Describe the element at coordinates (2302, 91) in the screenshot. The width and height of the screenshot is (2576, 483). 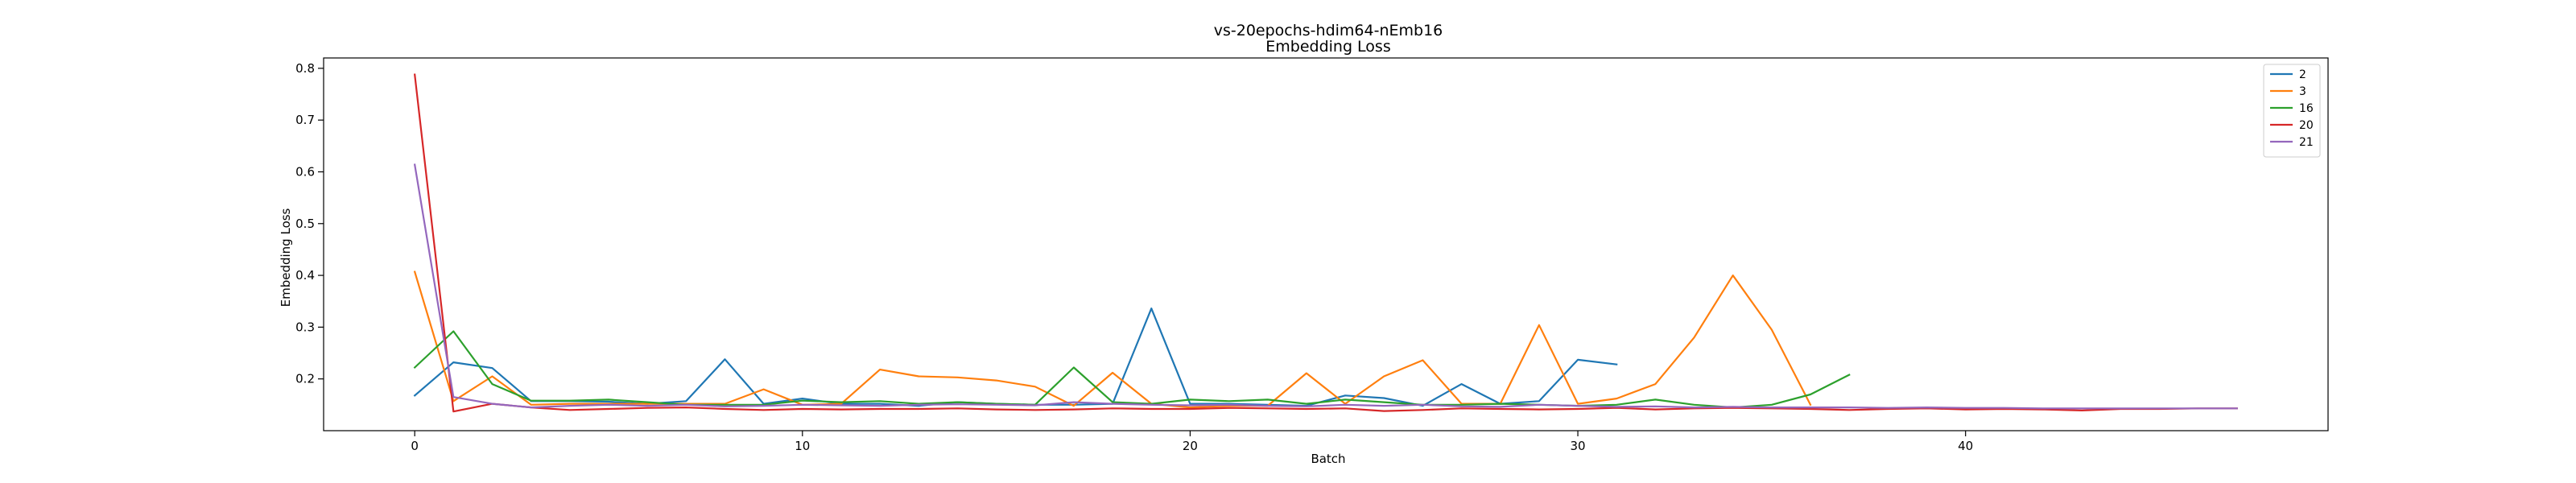
I see `legend-label-3: 3` at that location.